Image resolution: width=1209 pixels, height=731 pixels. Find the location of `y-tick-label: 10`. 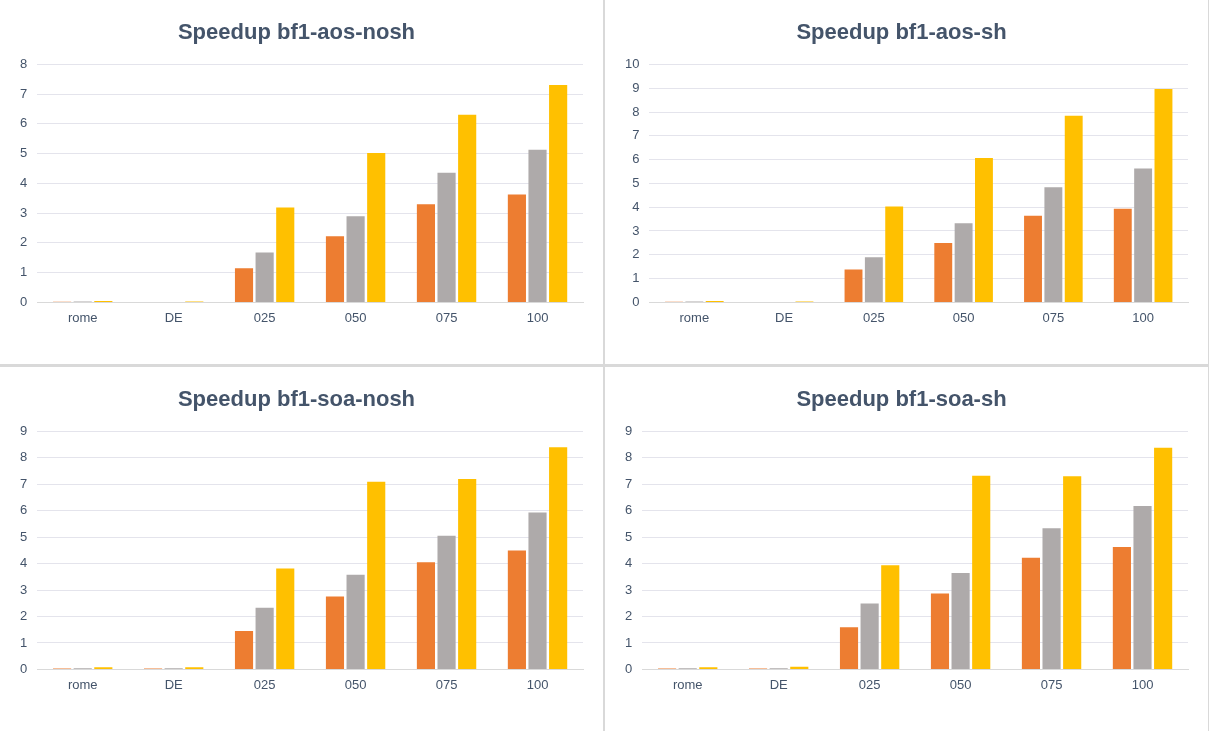

y-tick-label: 10 is located at coordinates (632, 63).